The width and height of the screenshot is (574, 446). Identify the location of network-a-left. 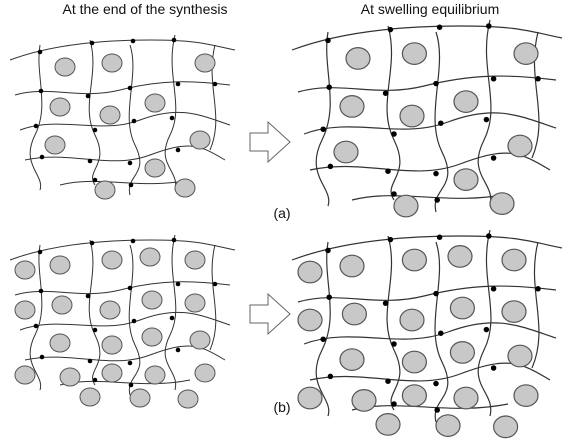
(122, 117).